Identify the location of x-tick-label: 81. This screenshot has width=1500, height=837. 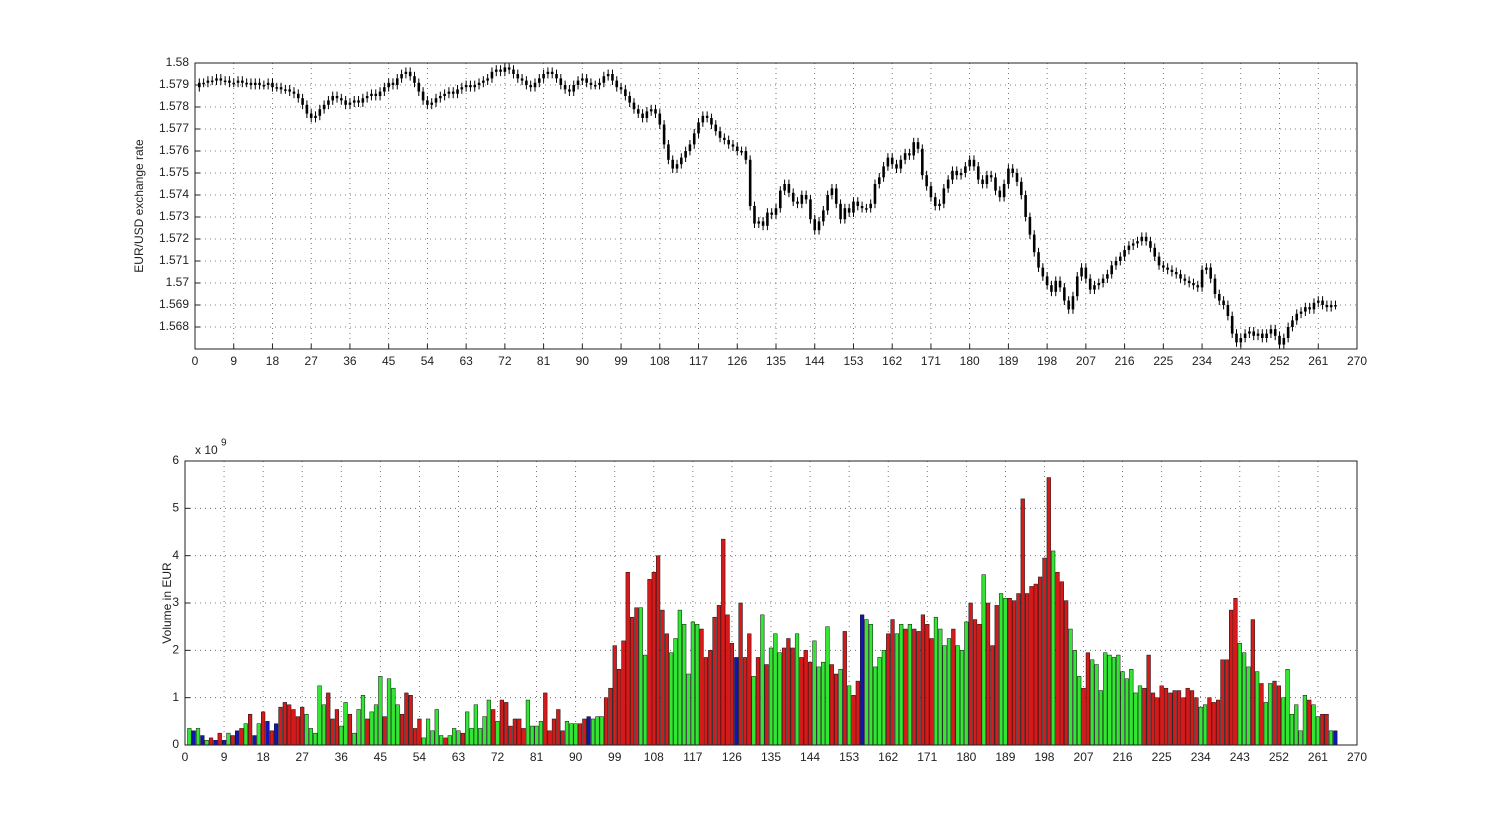
(544, 361).